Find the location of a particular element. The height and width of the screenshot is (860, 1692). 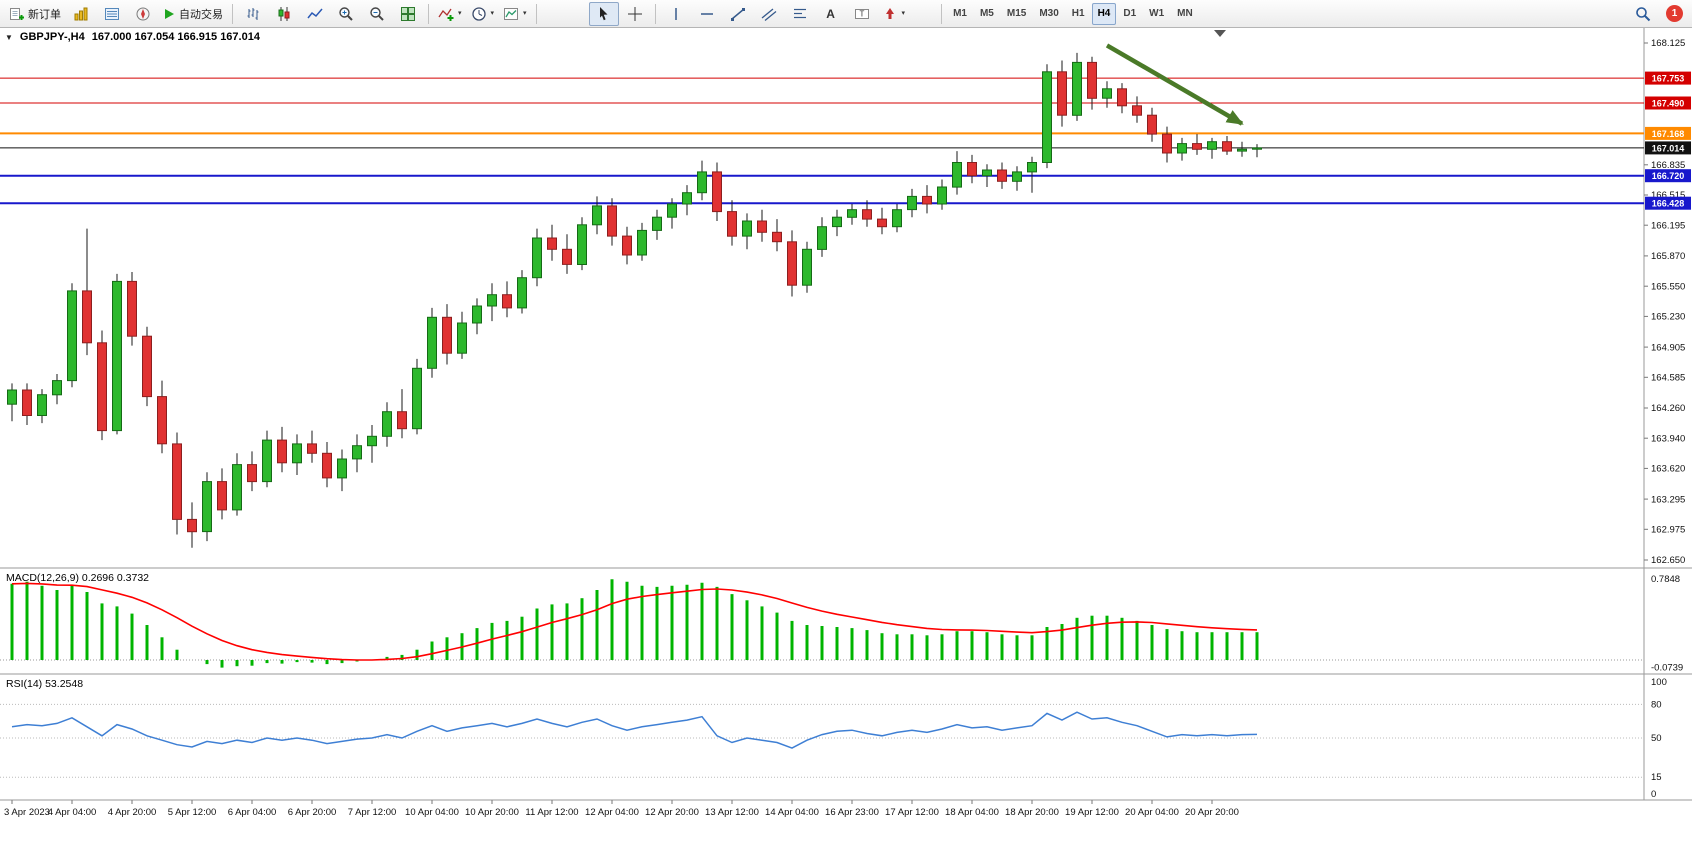

symbol-dropdown-icon: ▼ is located at coordinates (9, 37).